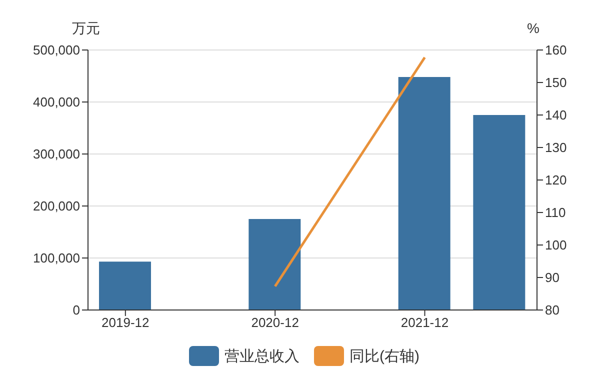 Image resolution: width=600 pixels, height=382 pixels. I want to click on legend-label: 同比(右轴), so click(385, 356).